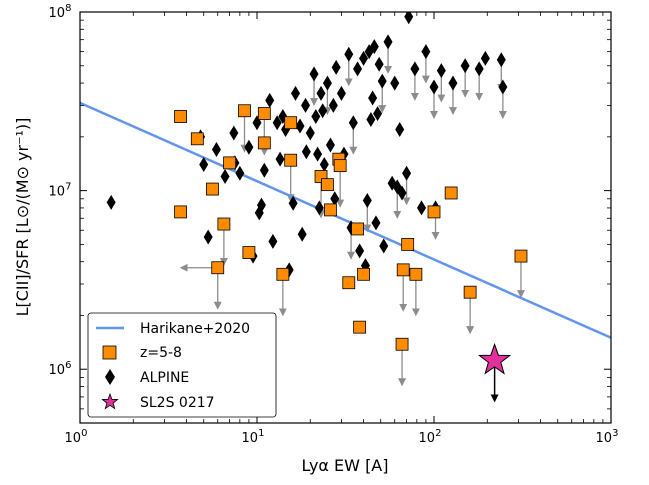 This screenshot has width=649, height=485. What do you see at coordinates (438, 433) in the screenshot?
I see `x-tick-exponent: 2` at bounding box center [438, 433].